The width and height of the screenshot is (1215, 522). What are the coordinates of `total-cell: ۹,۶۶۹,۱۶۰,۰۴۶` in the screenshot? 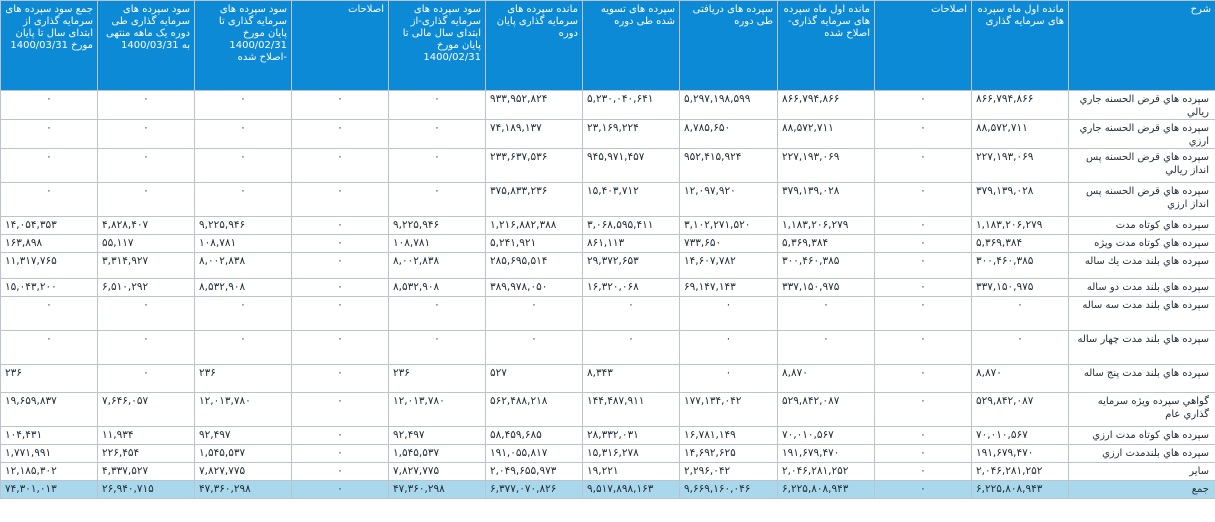 It's located at (728, 489).